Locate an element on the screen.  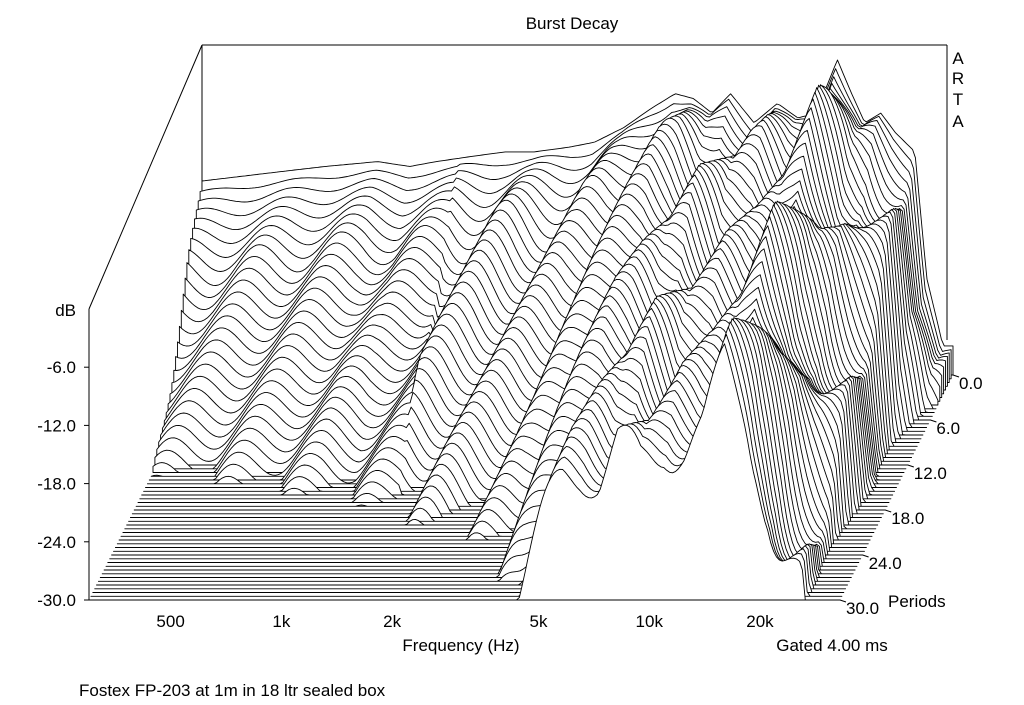
y-tick-label: -18.0 is located at coordinates (56, 484).